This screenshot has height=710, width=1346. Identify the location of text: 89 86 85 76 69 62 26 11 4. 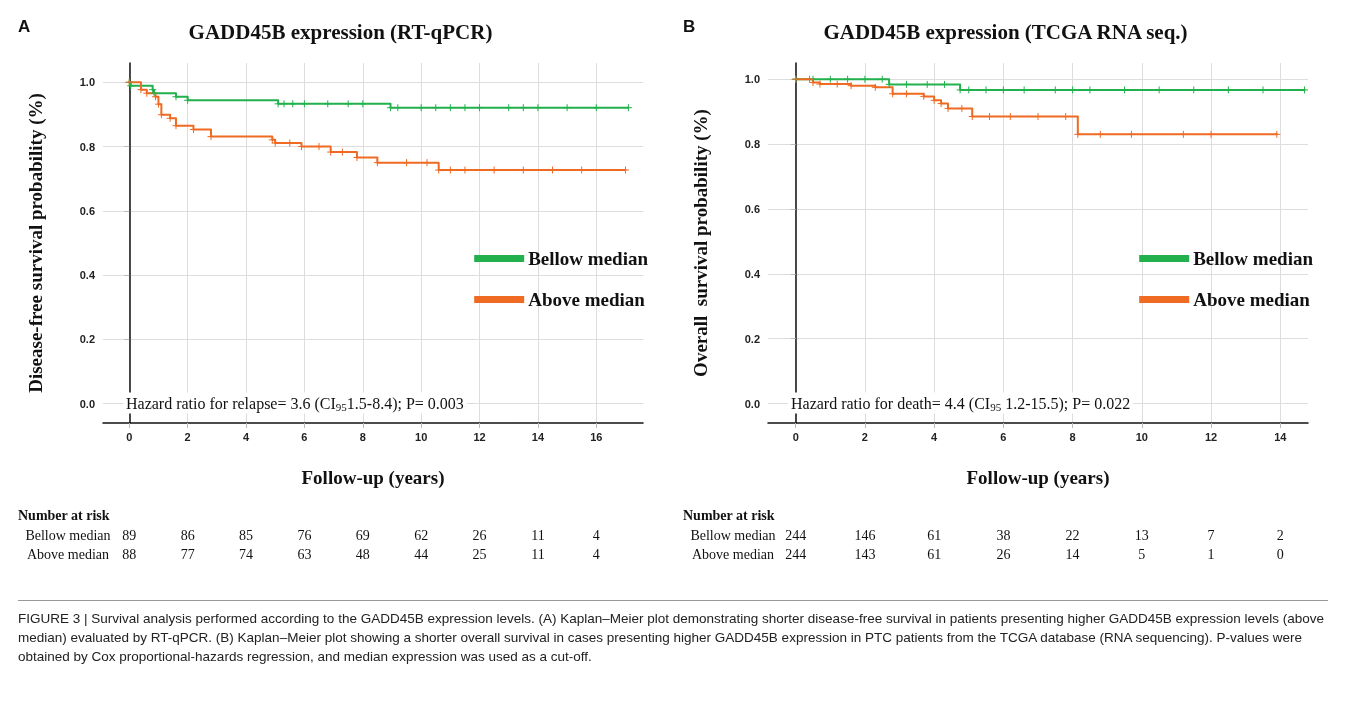
(361, 535).